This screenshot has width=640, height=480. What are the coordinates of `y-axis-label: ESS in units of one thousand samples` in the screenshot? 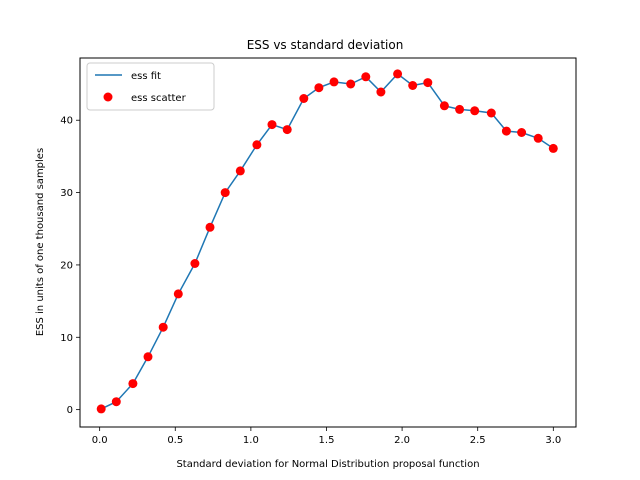 It's located at (40, 242).